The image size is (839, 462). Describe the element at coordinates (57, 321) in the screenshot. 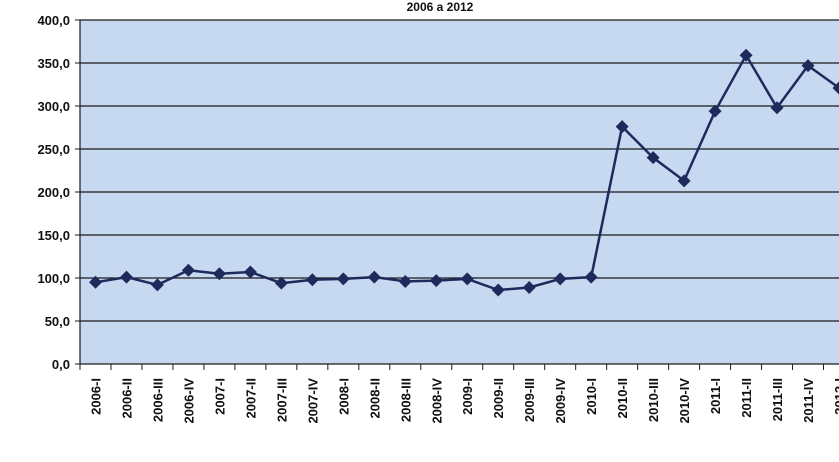

I see `y-tick-label: 50,0` at that location.